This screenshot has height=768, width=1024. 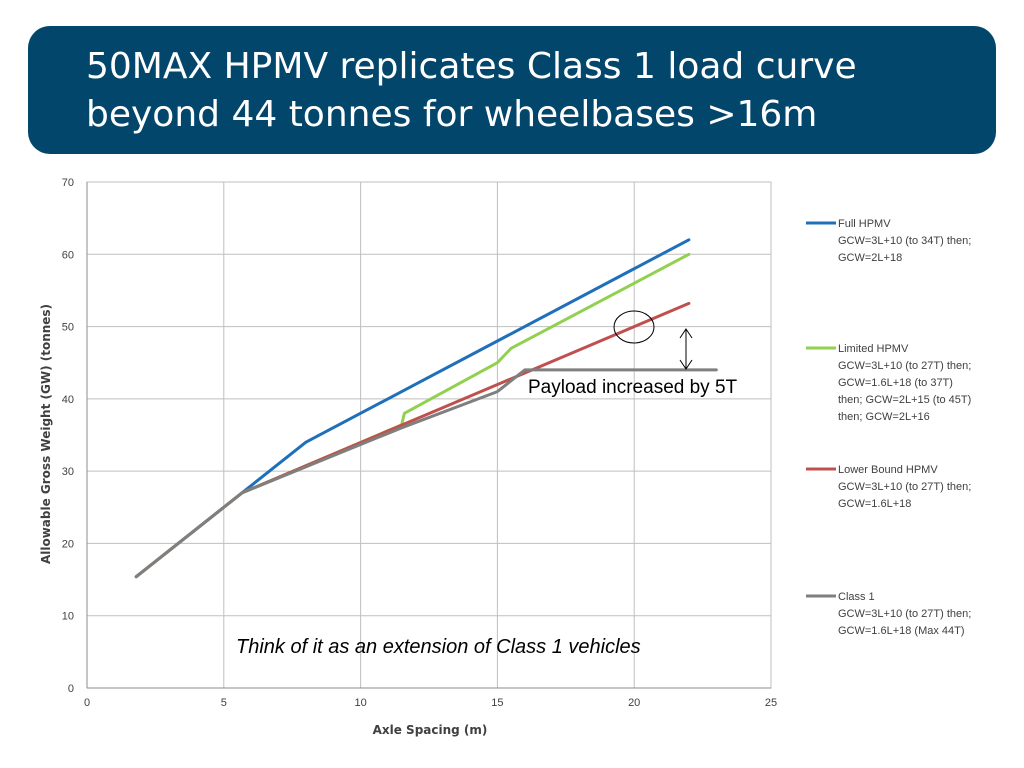 I want to click on legend-text-line: GCW=1.6L+18, so click(x=874, y=504).